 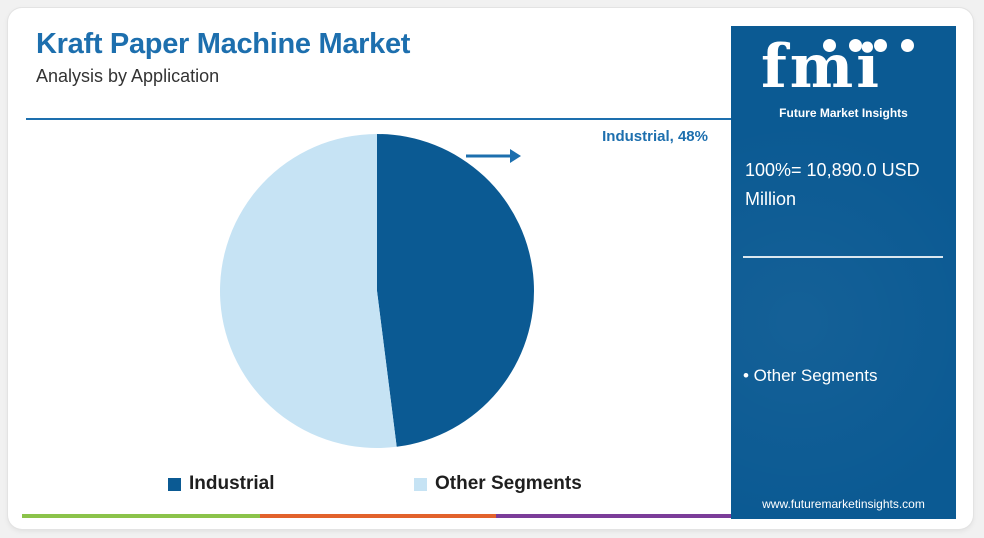 What do you see at coordinates (822, 67) in the screenshot?
I see `fmi-logo: fmi` at bounding box center [822, 67].